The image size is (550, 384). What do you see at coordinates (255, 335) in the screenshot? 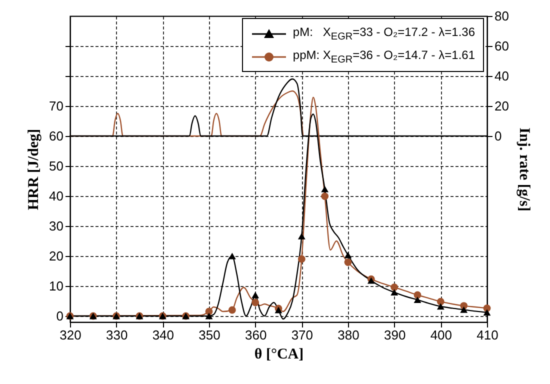
I see `x-tick-label: 360` at bounding box center [255, 335].